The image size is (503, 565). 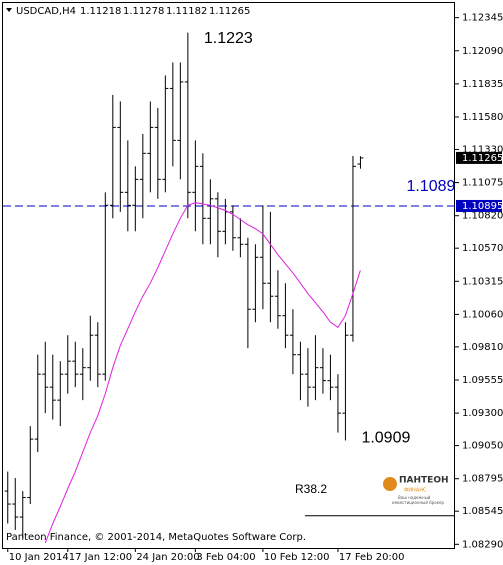 I want to click on y-tick-label: 1.10820, so click(x=482, y=216).